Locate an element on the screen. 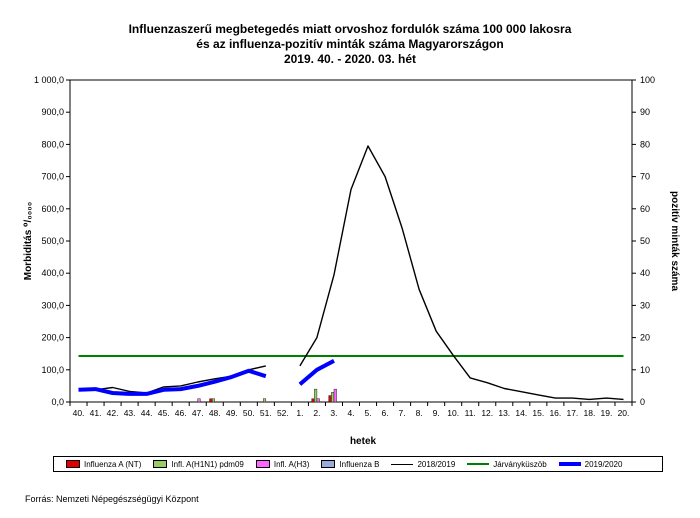 This screenshot has width=700, height=518. chart-title-line-3: 2019. 40. - 2020. 03. hét is located at coordinates (350, 59).